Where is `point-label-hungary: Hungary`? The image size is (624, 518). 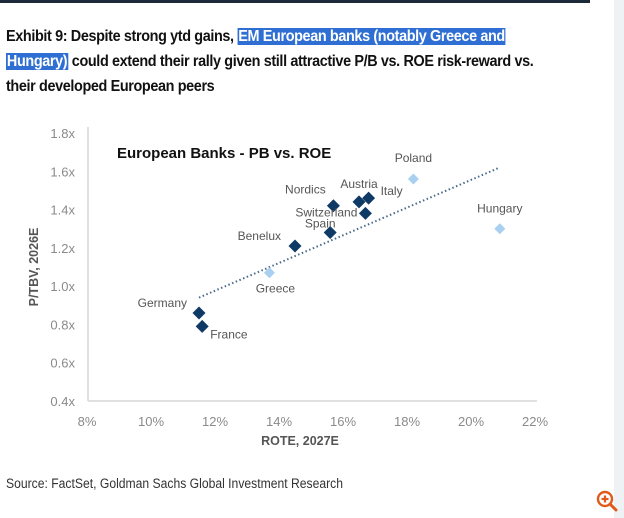 point-label-hungary: Hungary is located at coordinates (499, 209).